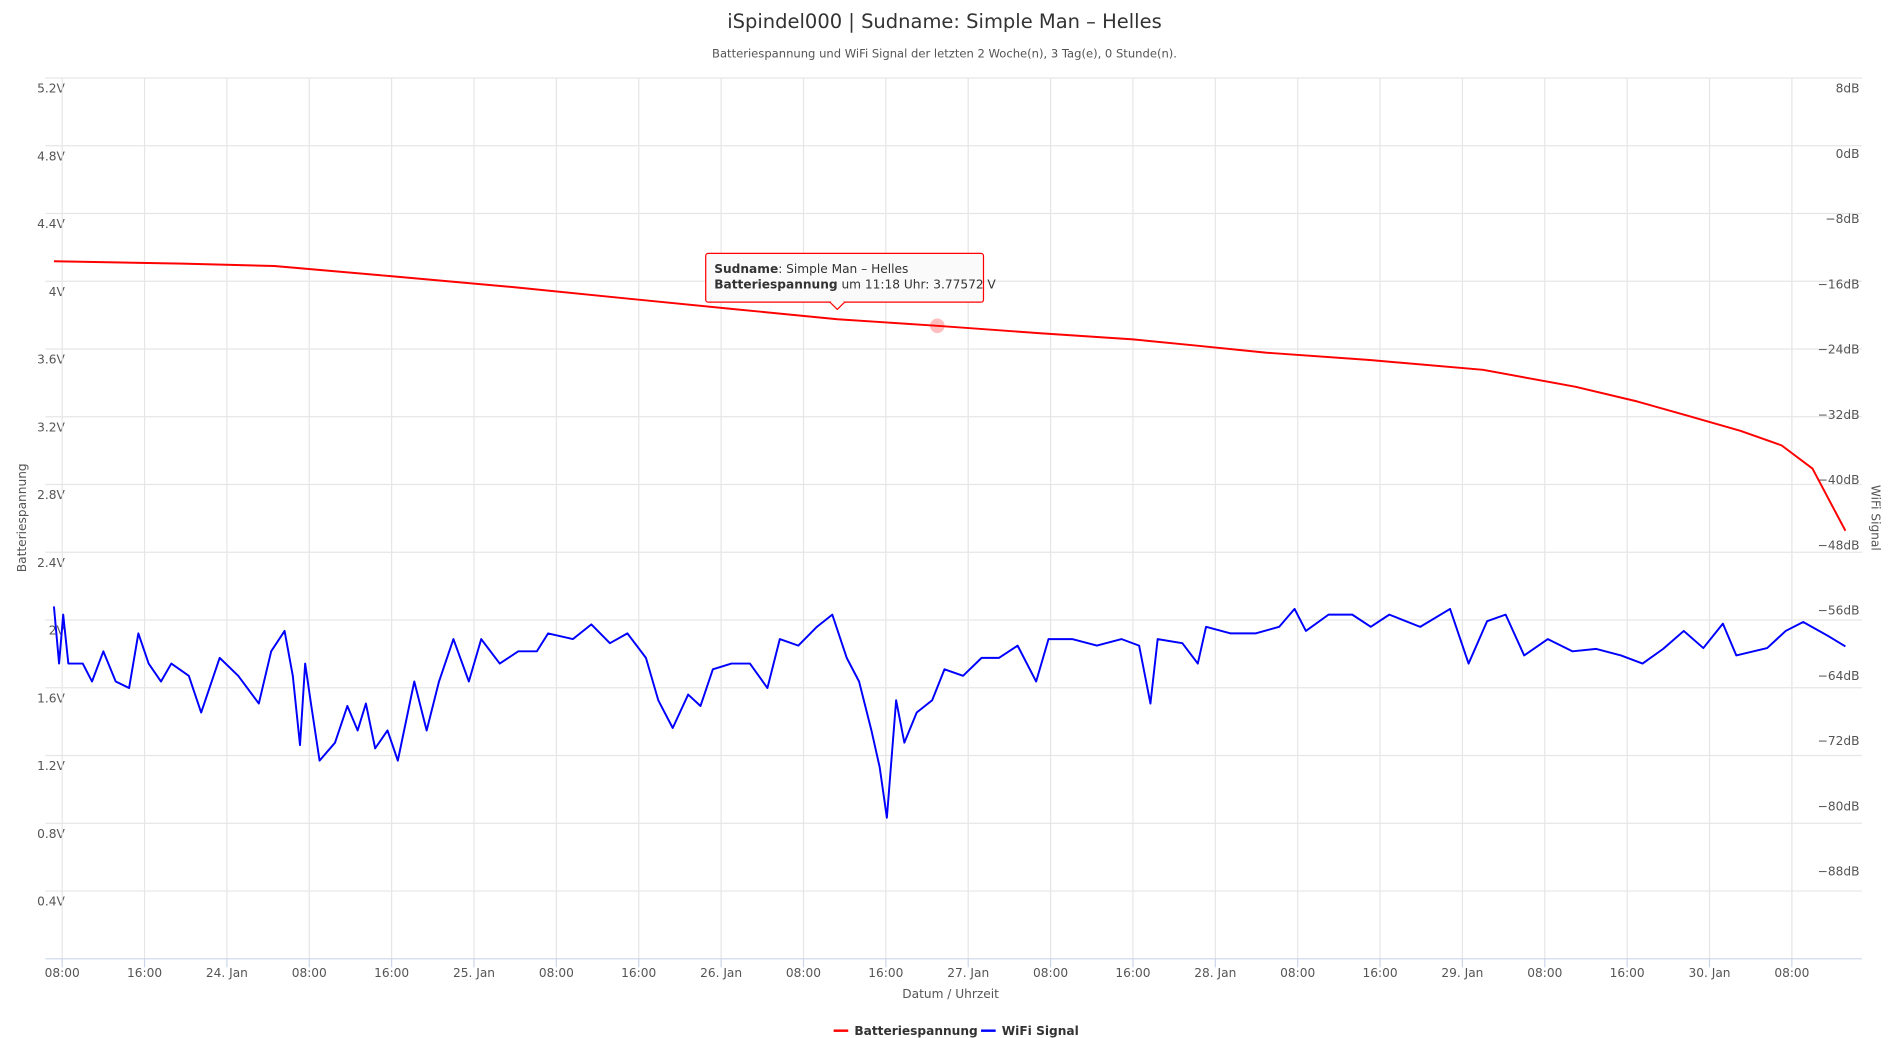 The height and width of the screenshot is (1038, 1889). I want to click on y2-tick-label: 0dB, so click(1848, 154).